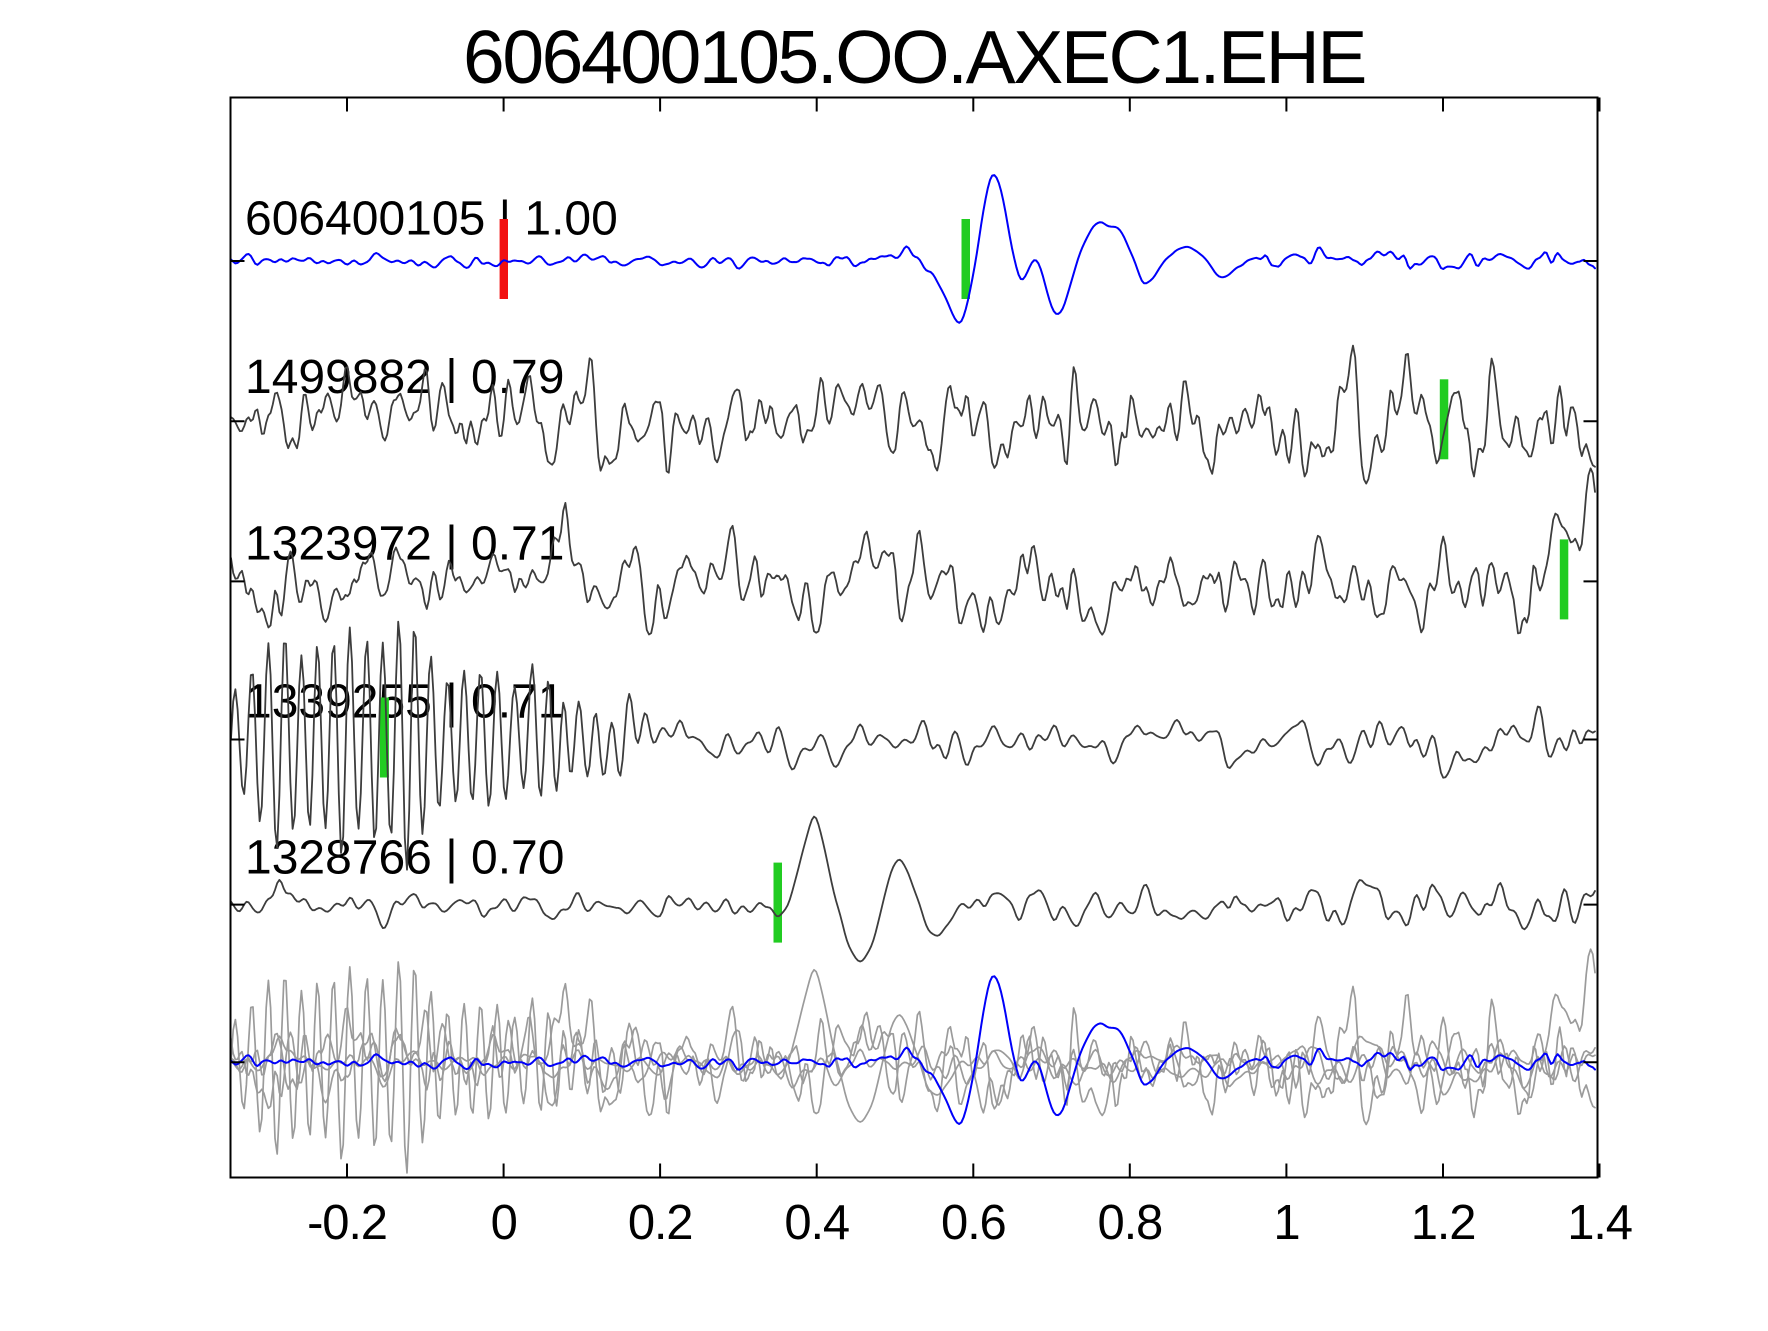 Image resolution: width=1768 pixels, height=1331 pixels. What do you see at coordinates (914, 57) in the screenshot?
I see `svg-text: 606400105.OO.AXEC1.EHE` at bounding box center [914, 57].